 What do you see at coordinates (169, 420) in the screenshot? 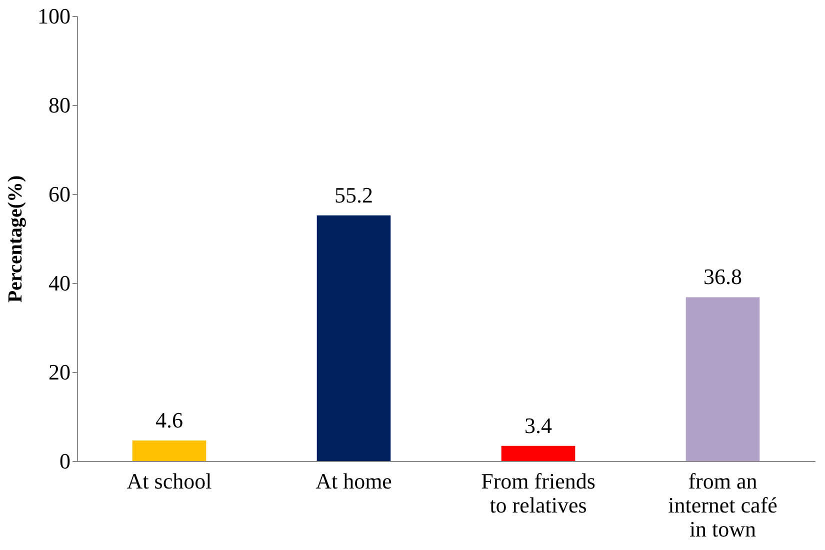
I see `data-label: 4.6` at bounding box center [169, 420].